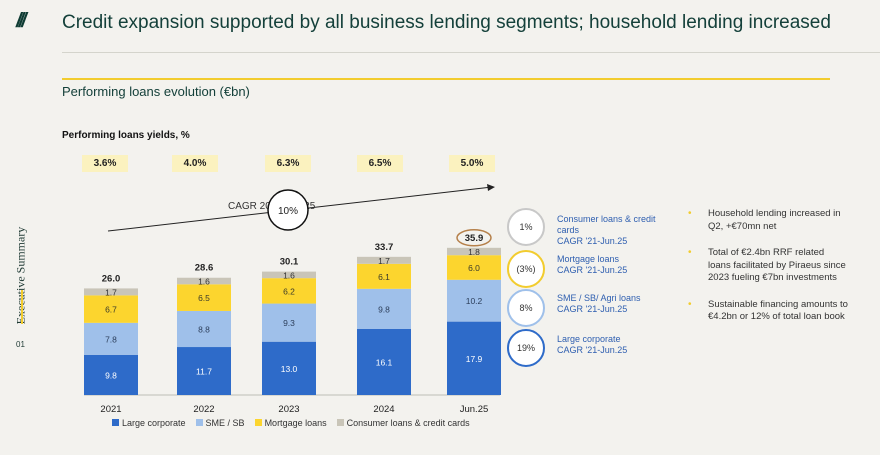 The width and height of the screenshot is (880, 455). What do you see at coordinates (592, 270) in the screenshot?
I see `segment-mortgage-cagr: CAGR '21-Jun.25` at bounding box center [592, 270].